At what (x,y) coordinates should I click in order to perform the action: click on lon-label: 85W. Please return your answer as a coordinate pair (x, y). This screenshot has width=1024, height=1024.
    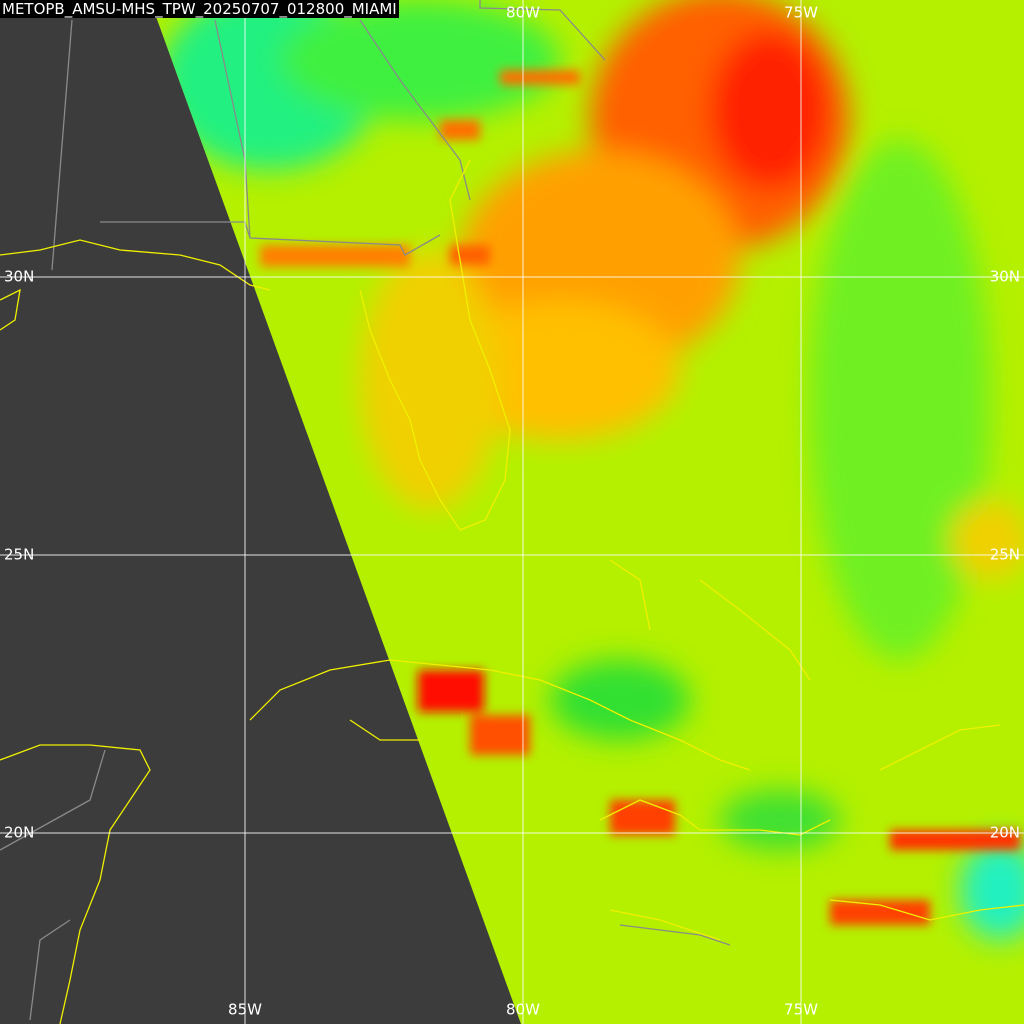
    Looking at the image, I should click on (245, 1010).